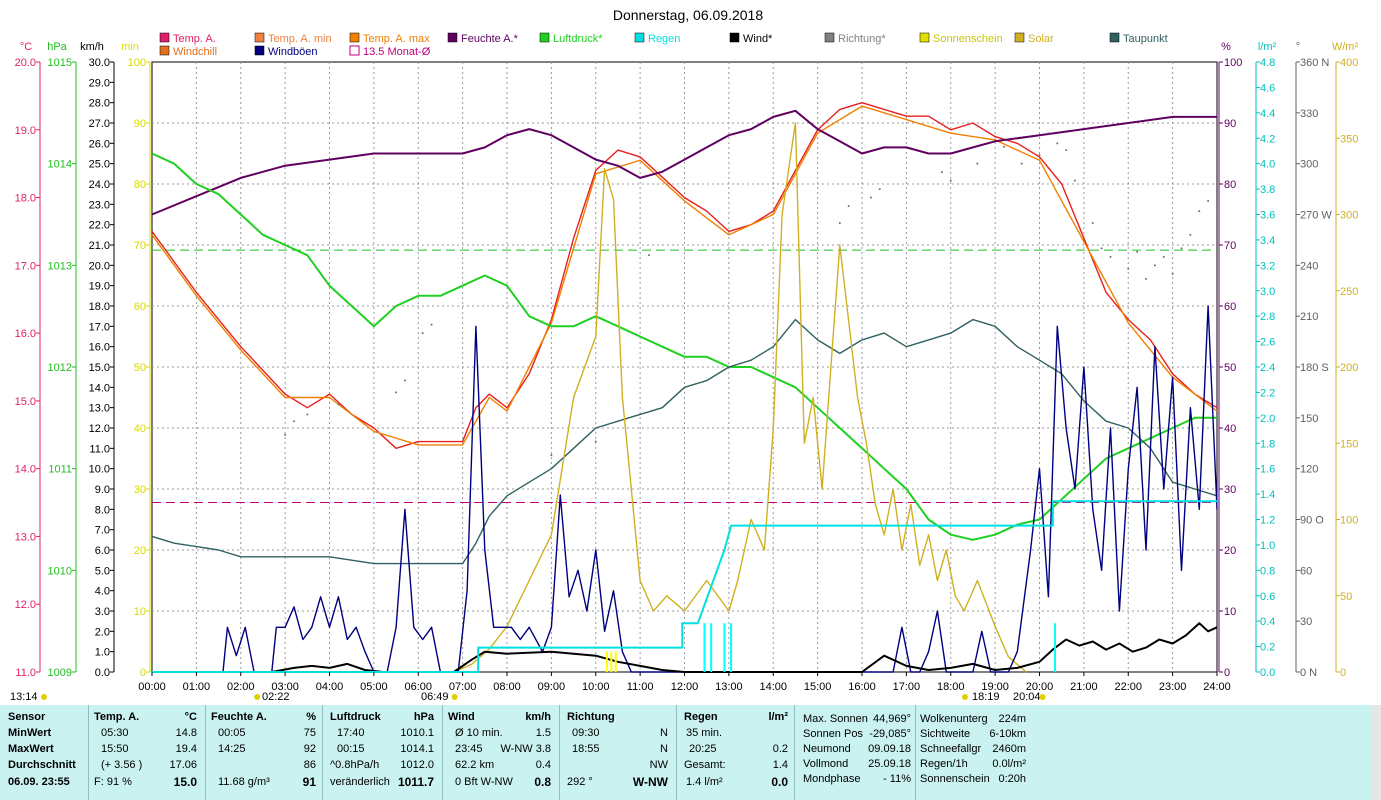 This screenshot has height=800, width=1381. What do you see at coordinates (1040, 687) in the screenshot?
I see `x-tick-label: 20:00` at bounding box center [1040, 687].